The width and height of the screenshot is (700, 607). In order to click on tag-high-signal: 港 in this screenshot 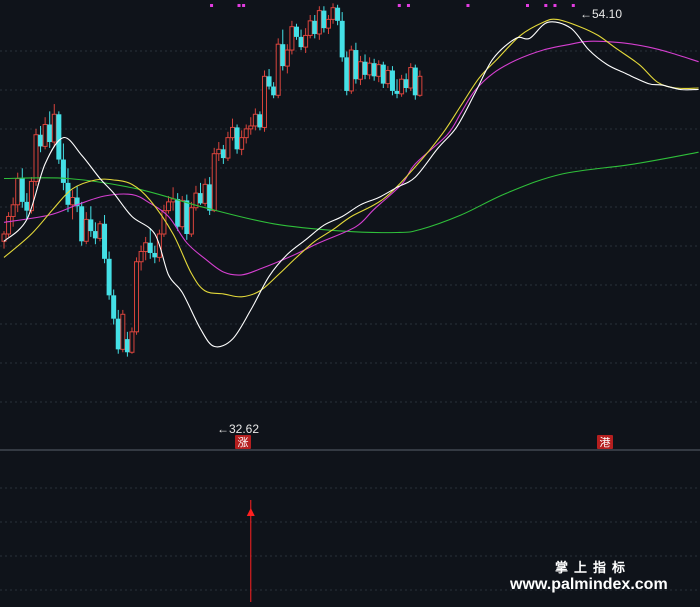, I will do `click(605, 442)`.